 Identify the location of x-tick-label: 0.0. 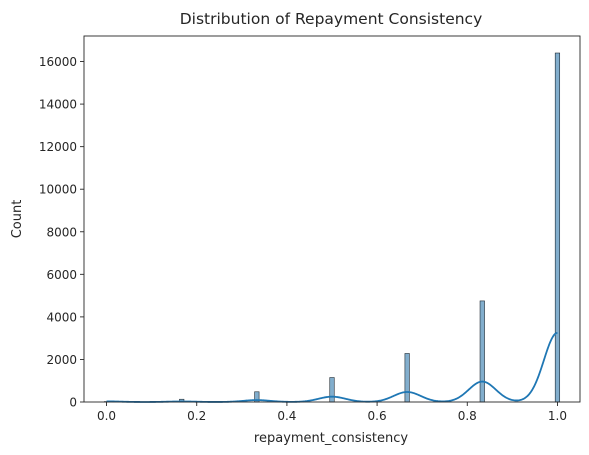
(106, 416).